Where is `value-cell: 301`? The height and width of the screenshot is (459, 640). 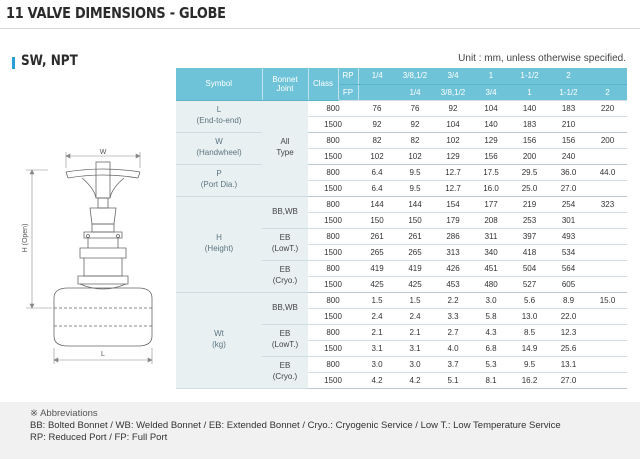
value-cell: 301 is located at coordinates (568, 220).